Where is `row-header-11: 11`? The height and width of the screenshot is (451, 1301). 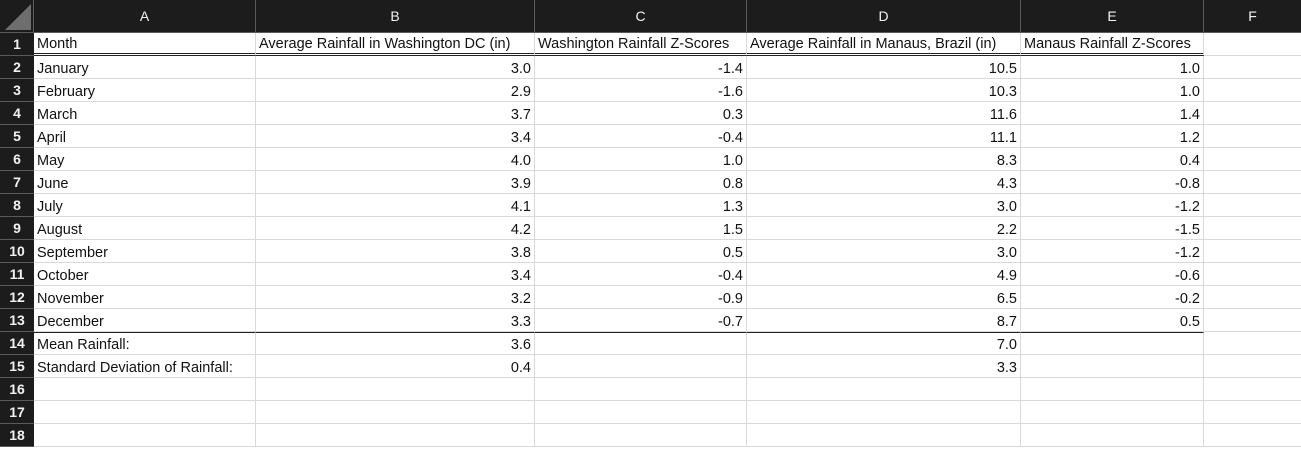 row-header-11: 11 is located at coordinates (17, 274).